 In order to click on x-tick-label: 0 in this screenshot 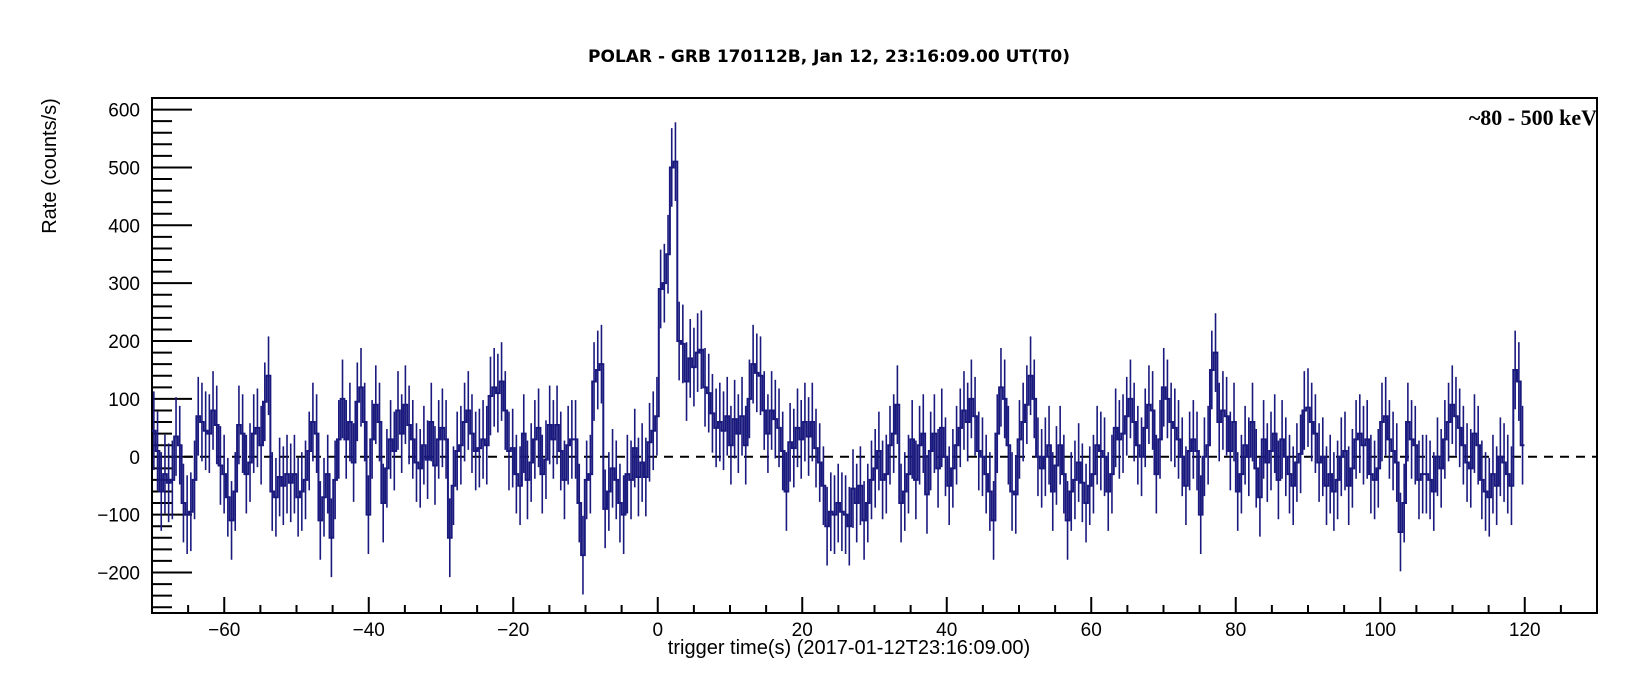, I will do `click(657, 630)`.